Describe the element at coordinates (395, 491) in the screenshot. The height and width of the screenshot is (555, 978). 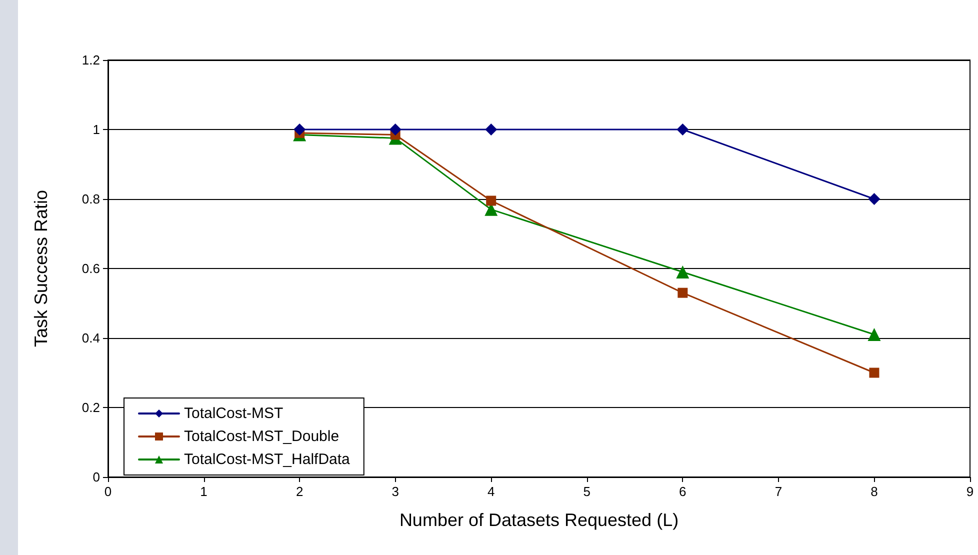
I see `x-tick-label: 3` at that location.